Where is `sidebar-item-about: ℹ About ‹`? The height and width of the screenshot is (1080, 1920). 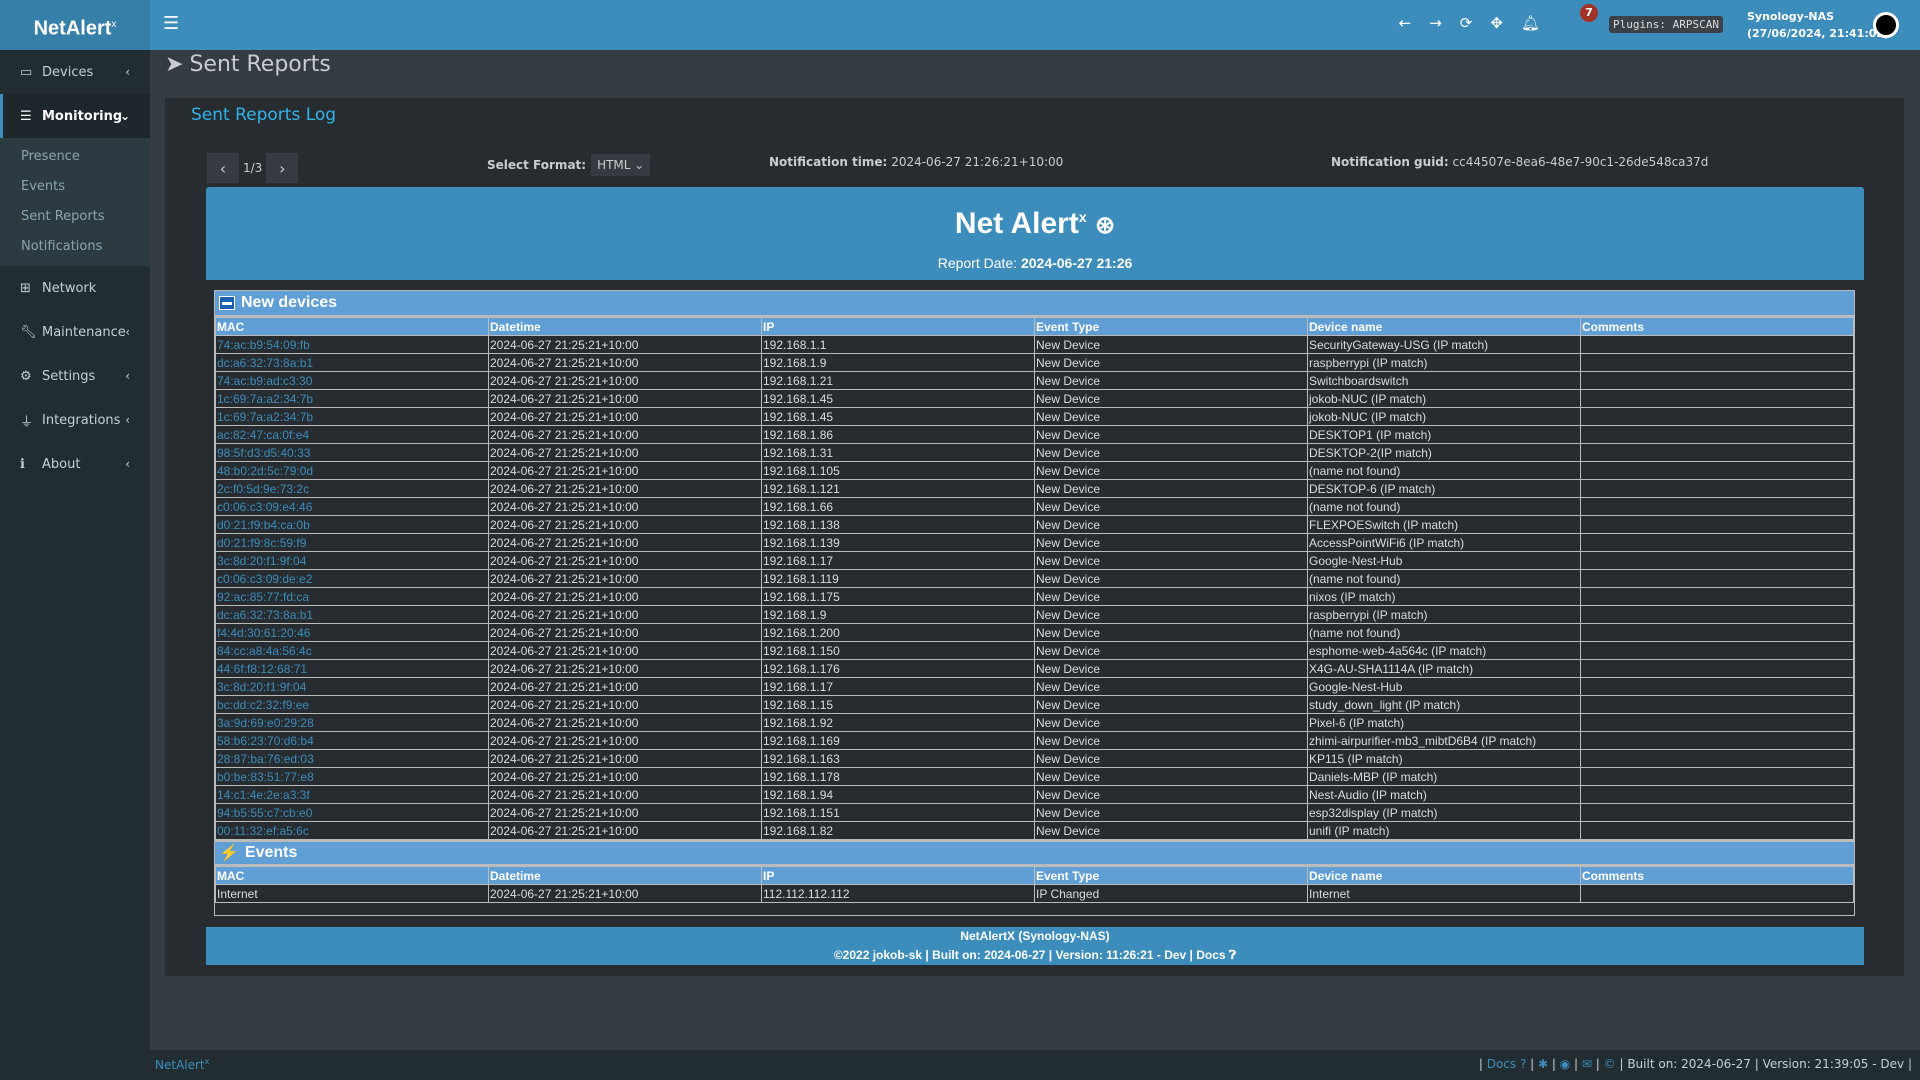
sidebar-item-about: ℹ About ‹ is located at coordinates (75, 464).